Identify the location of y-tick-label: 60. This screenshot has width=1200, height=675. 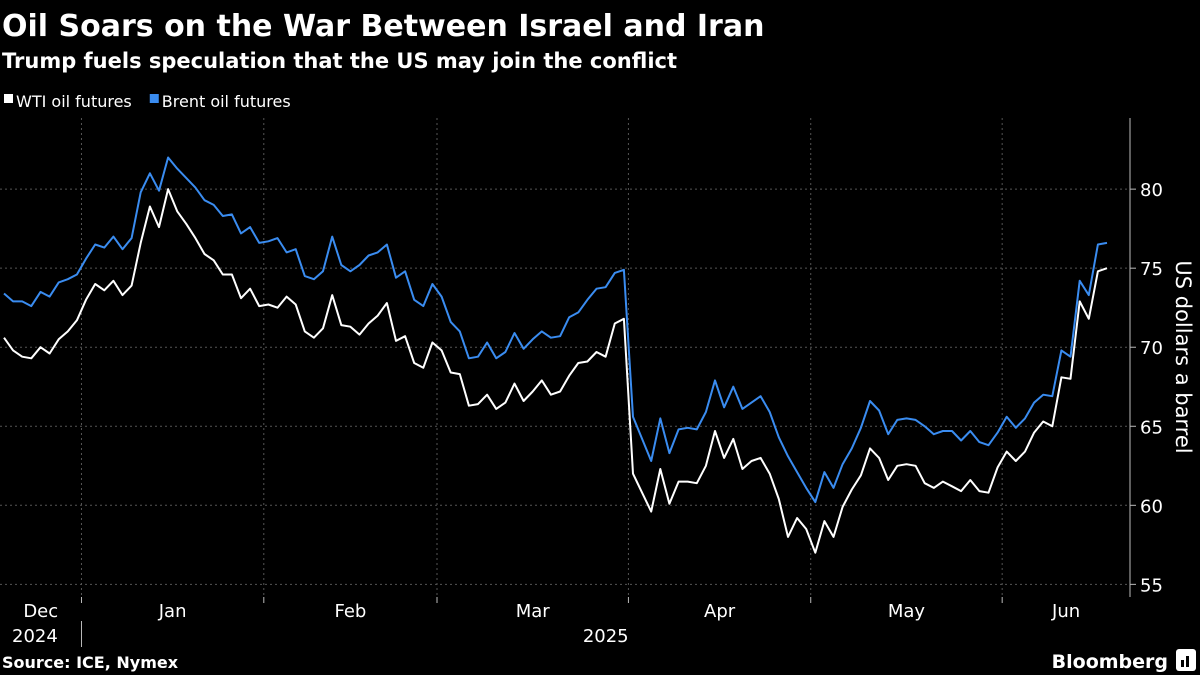
(1151, 506).